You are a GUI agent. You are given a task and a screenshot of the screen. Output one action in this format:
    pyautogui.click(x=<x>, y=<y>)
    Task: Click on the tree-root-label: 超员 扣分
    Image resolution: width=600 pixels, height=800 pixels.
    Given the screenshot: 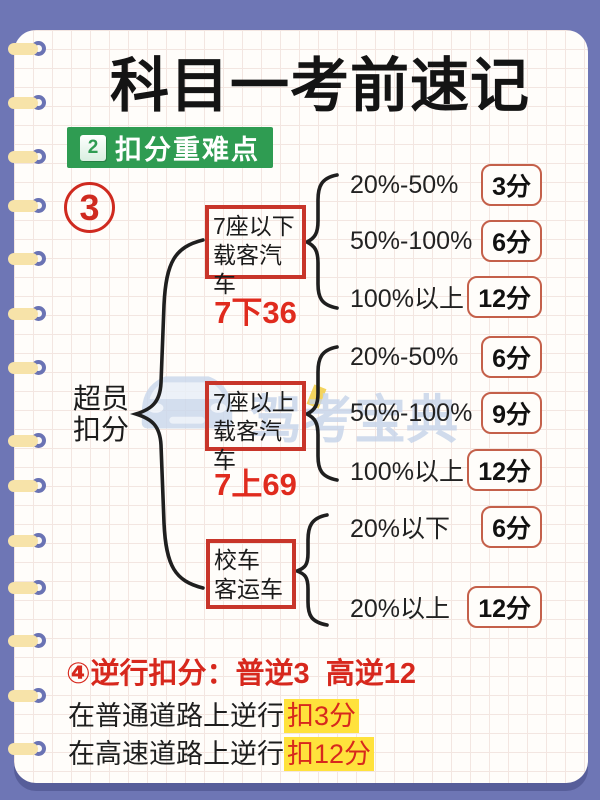 What is the action you would take?
    pyautogui.click(x=101, y=414)
    